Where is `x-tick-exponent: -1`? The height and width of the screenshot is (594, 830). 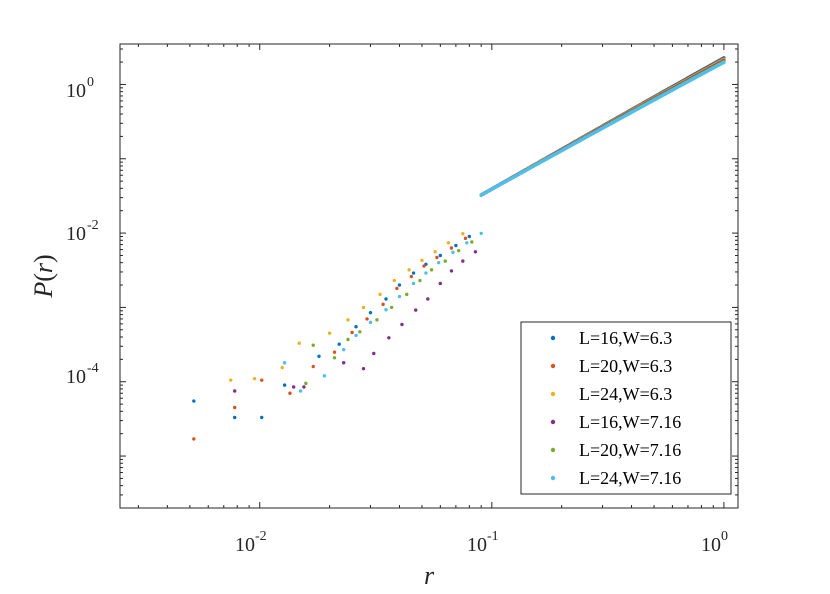 x-tick-exponent: -1 is located at coordinates (493, 536).